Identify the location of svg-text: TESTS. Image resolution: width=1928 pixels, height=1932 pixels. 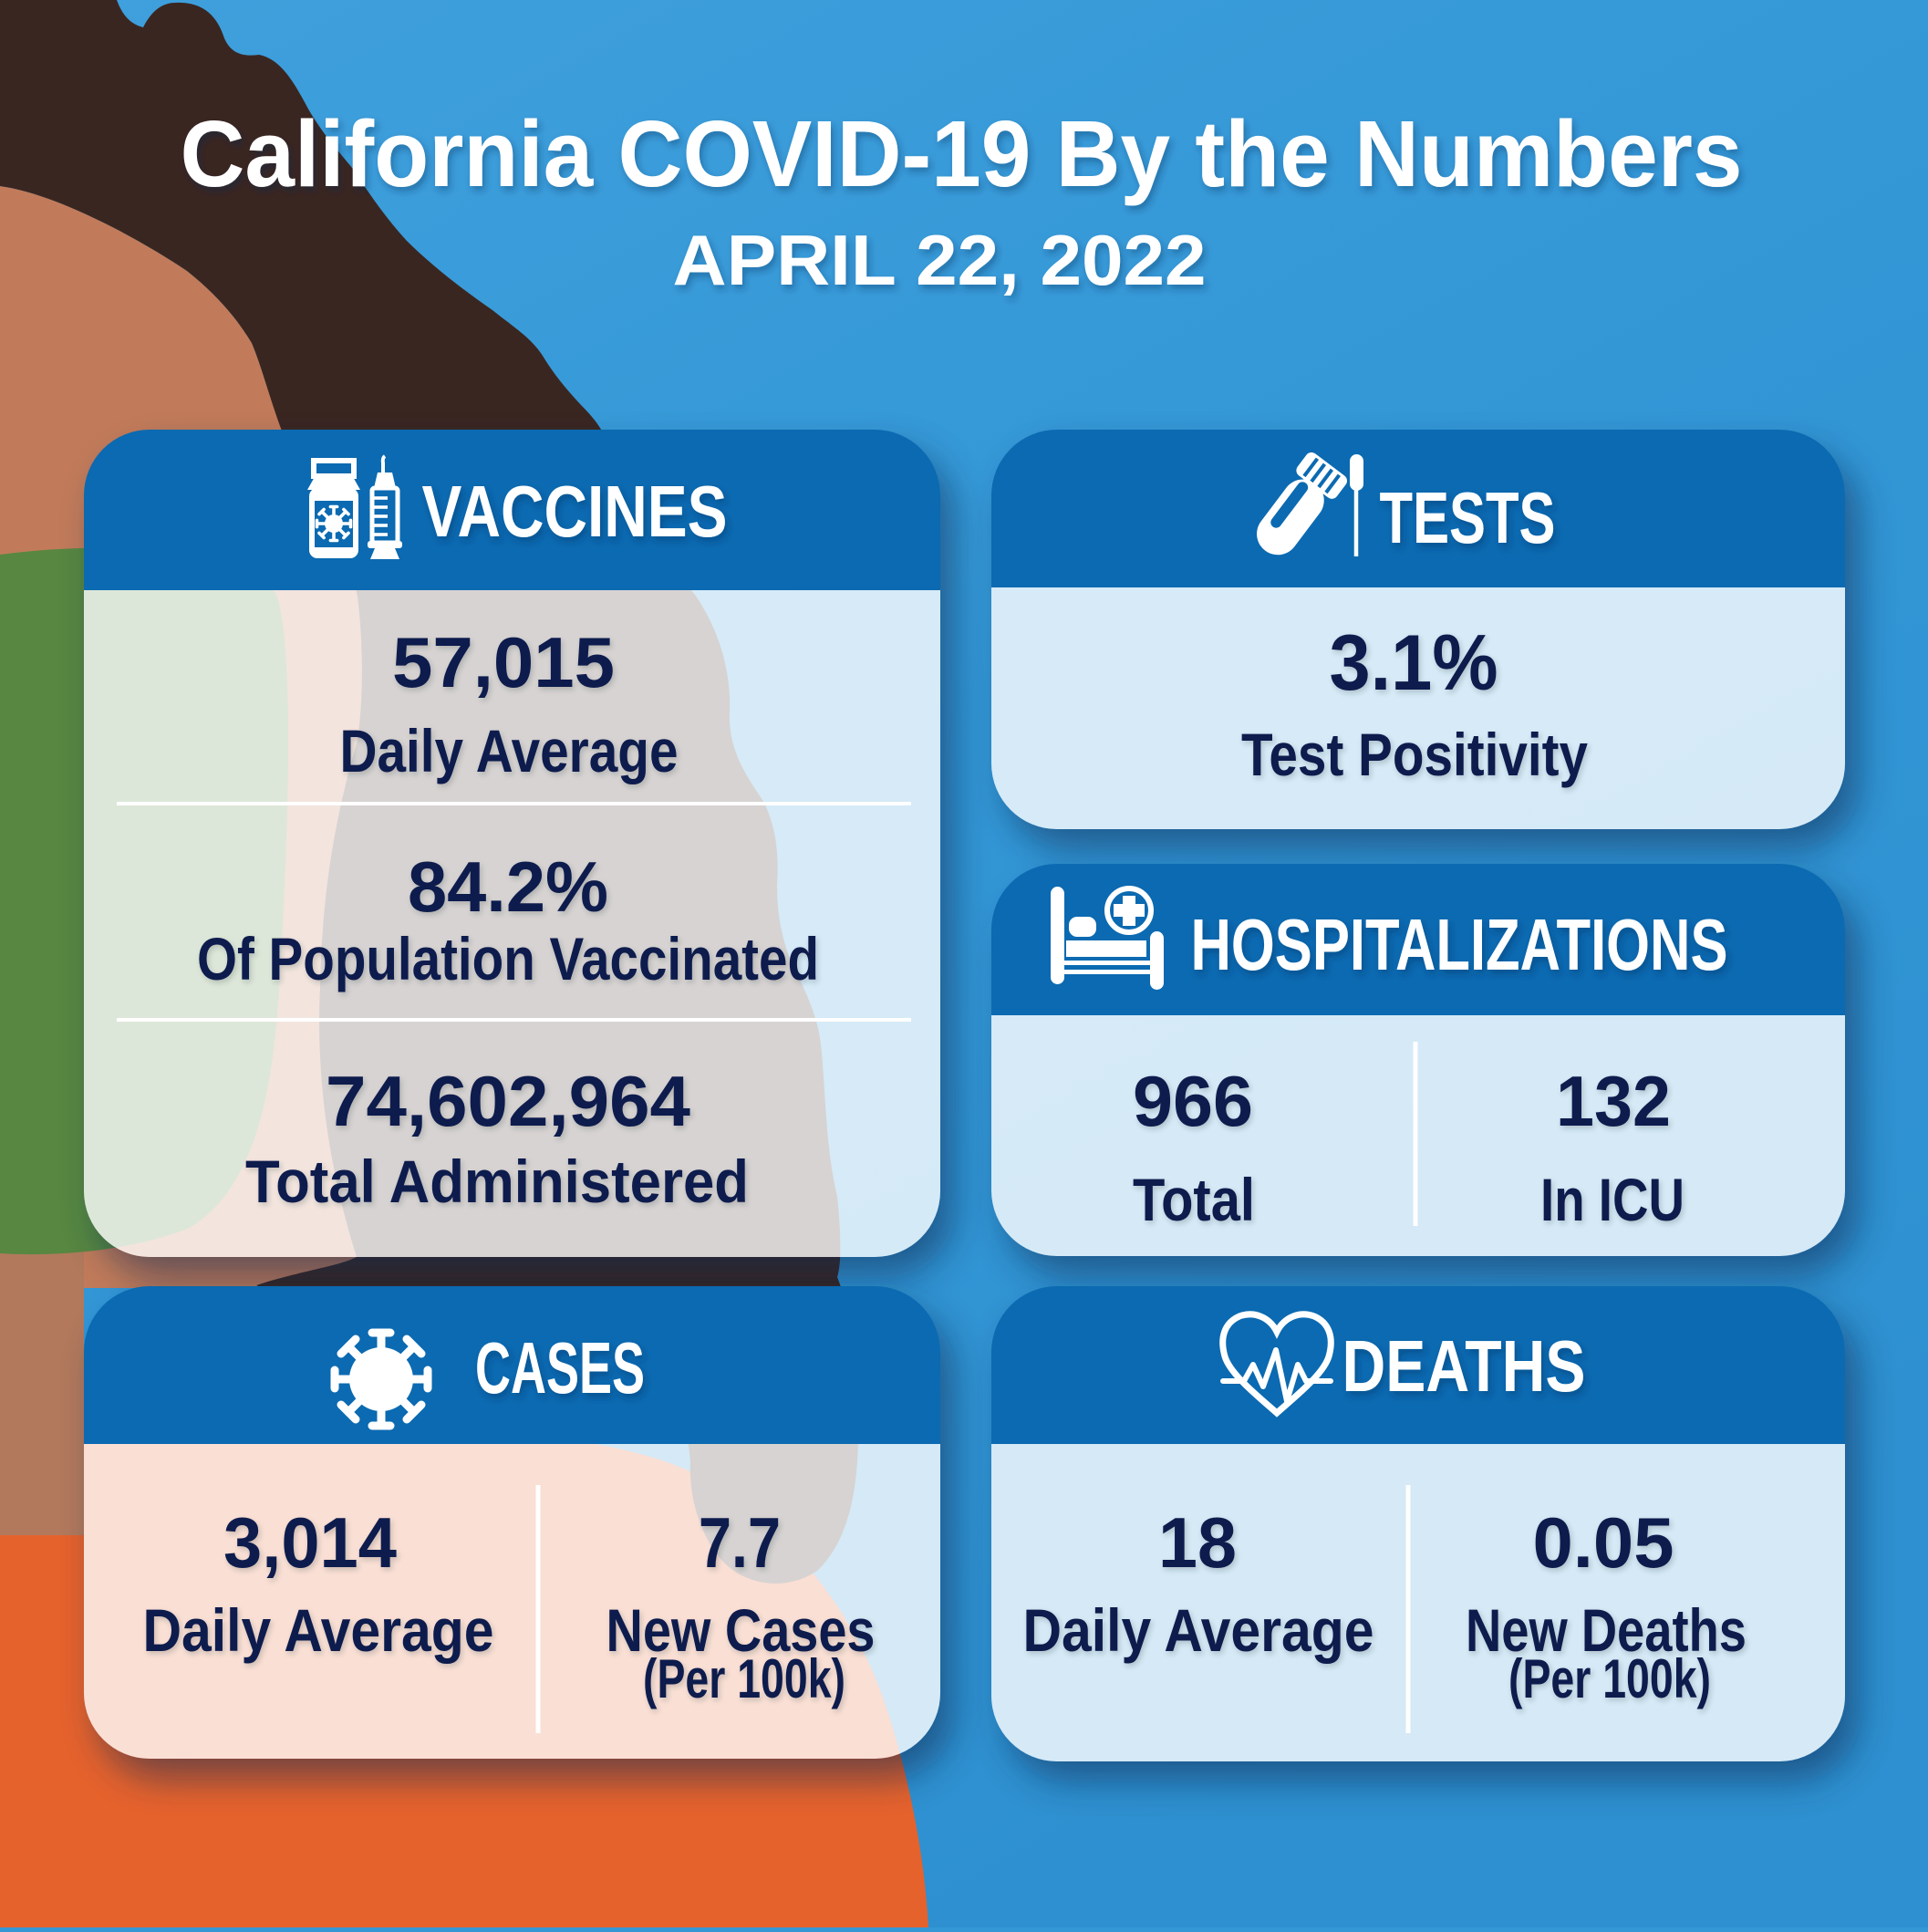
(1468, 517).